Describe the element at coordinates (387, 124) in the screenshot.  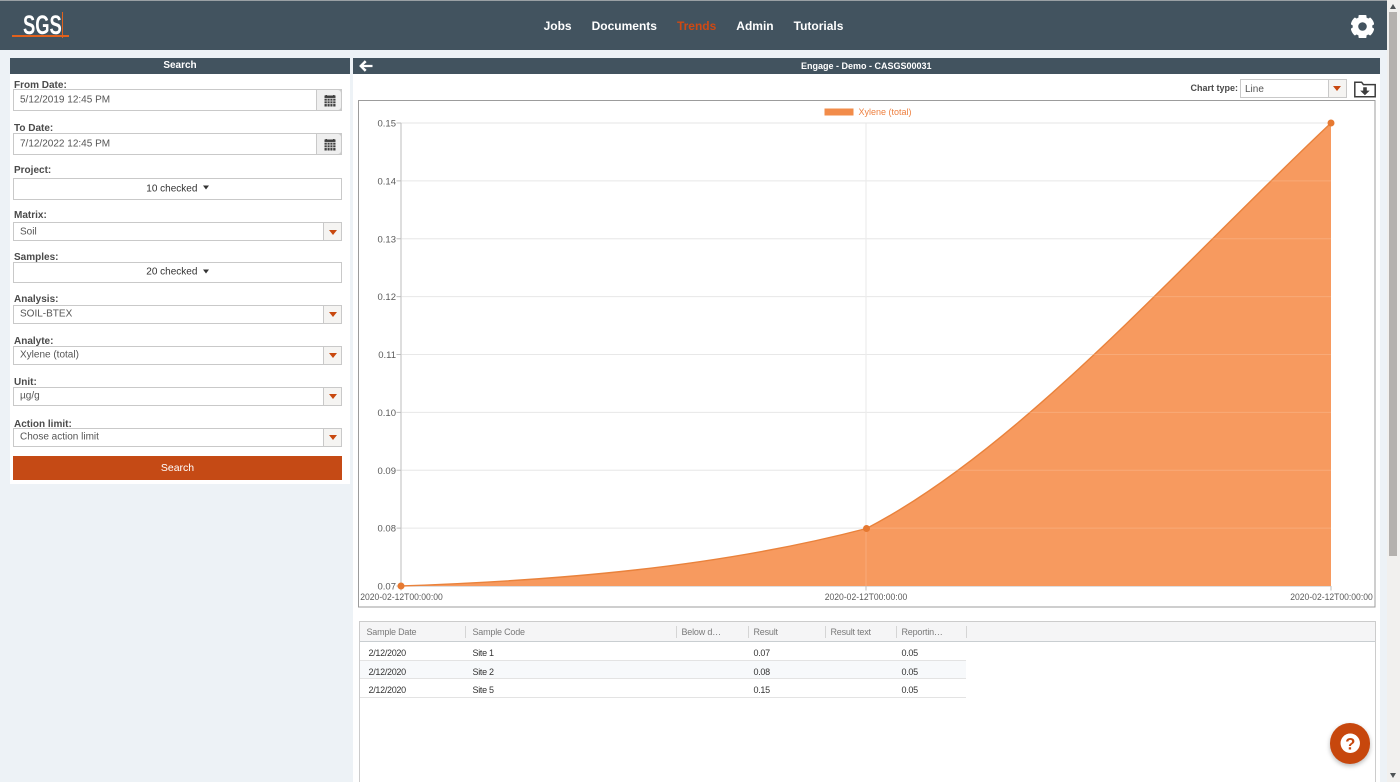
I see `svg-text: 0.15` at that location.